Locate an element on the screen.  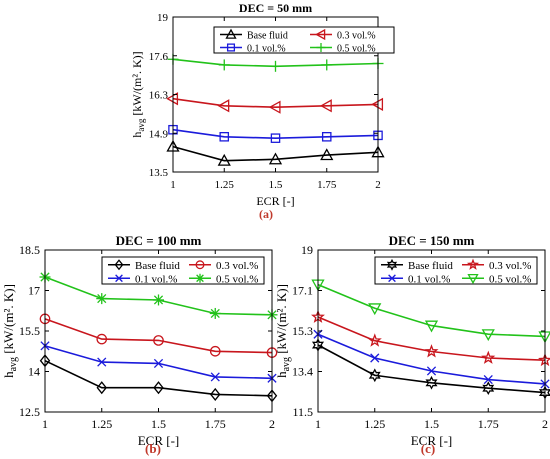
x-tick-label: 2 is located at coordinates (272, 424).